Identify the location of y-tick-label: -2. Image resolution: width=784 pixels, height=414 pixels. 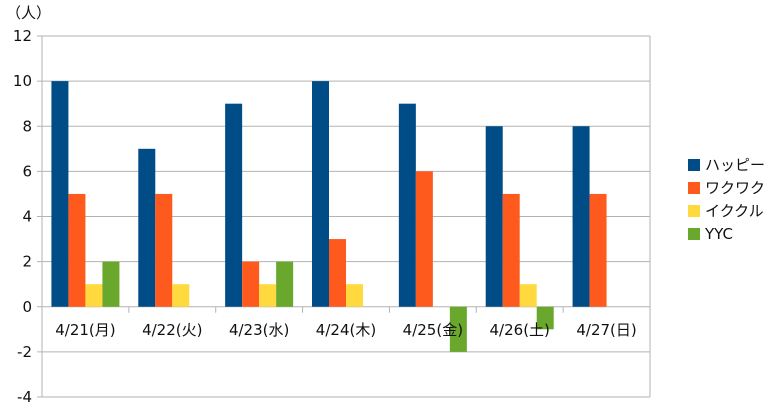
(24, 352).